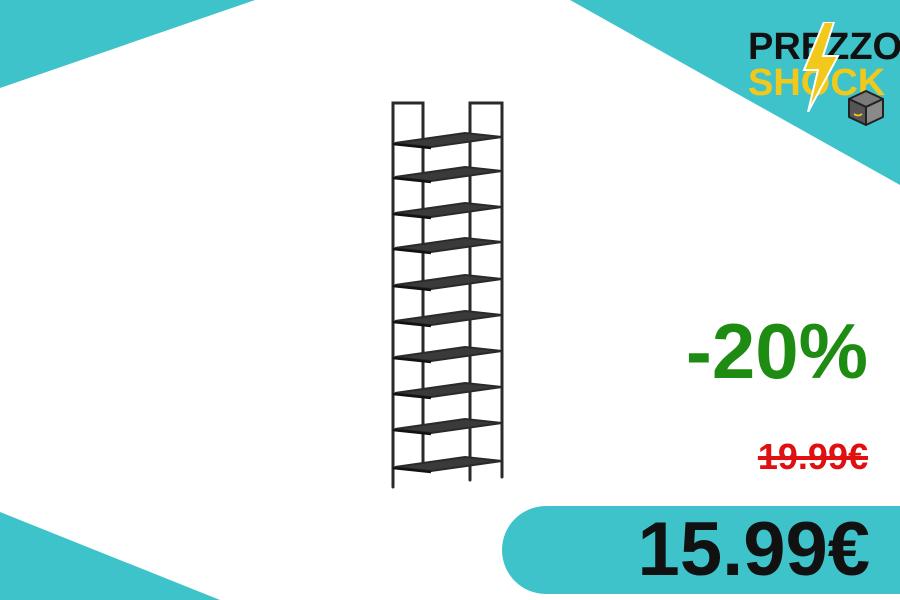 The width and height of the screenshot is (900, 600). What do you see at coordinates (821, 67) in the screenshot?
I see `lightning-bolt-icon` at bounding box center [821, 67].